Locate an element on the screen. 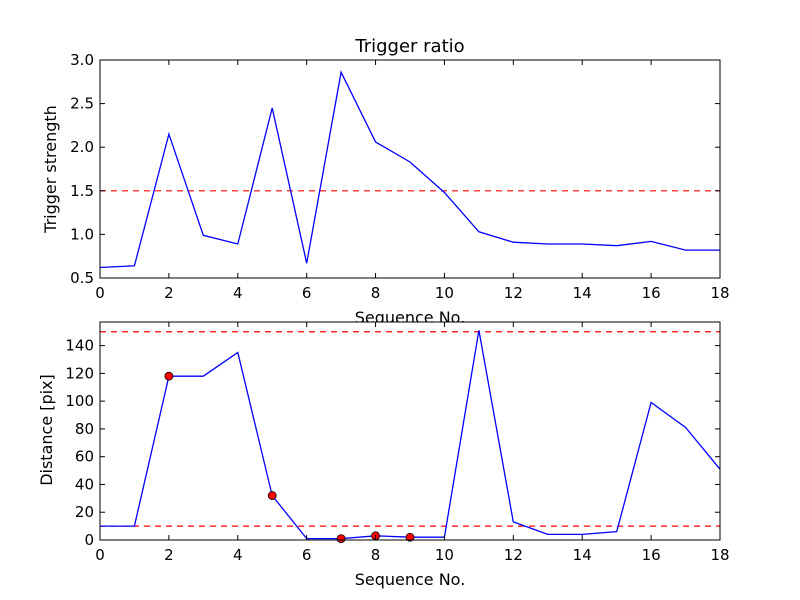  y-tick-label: 1.0 is located at coordinates (82, 234).